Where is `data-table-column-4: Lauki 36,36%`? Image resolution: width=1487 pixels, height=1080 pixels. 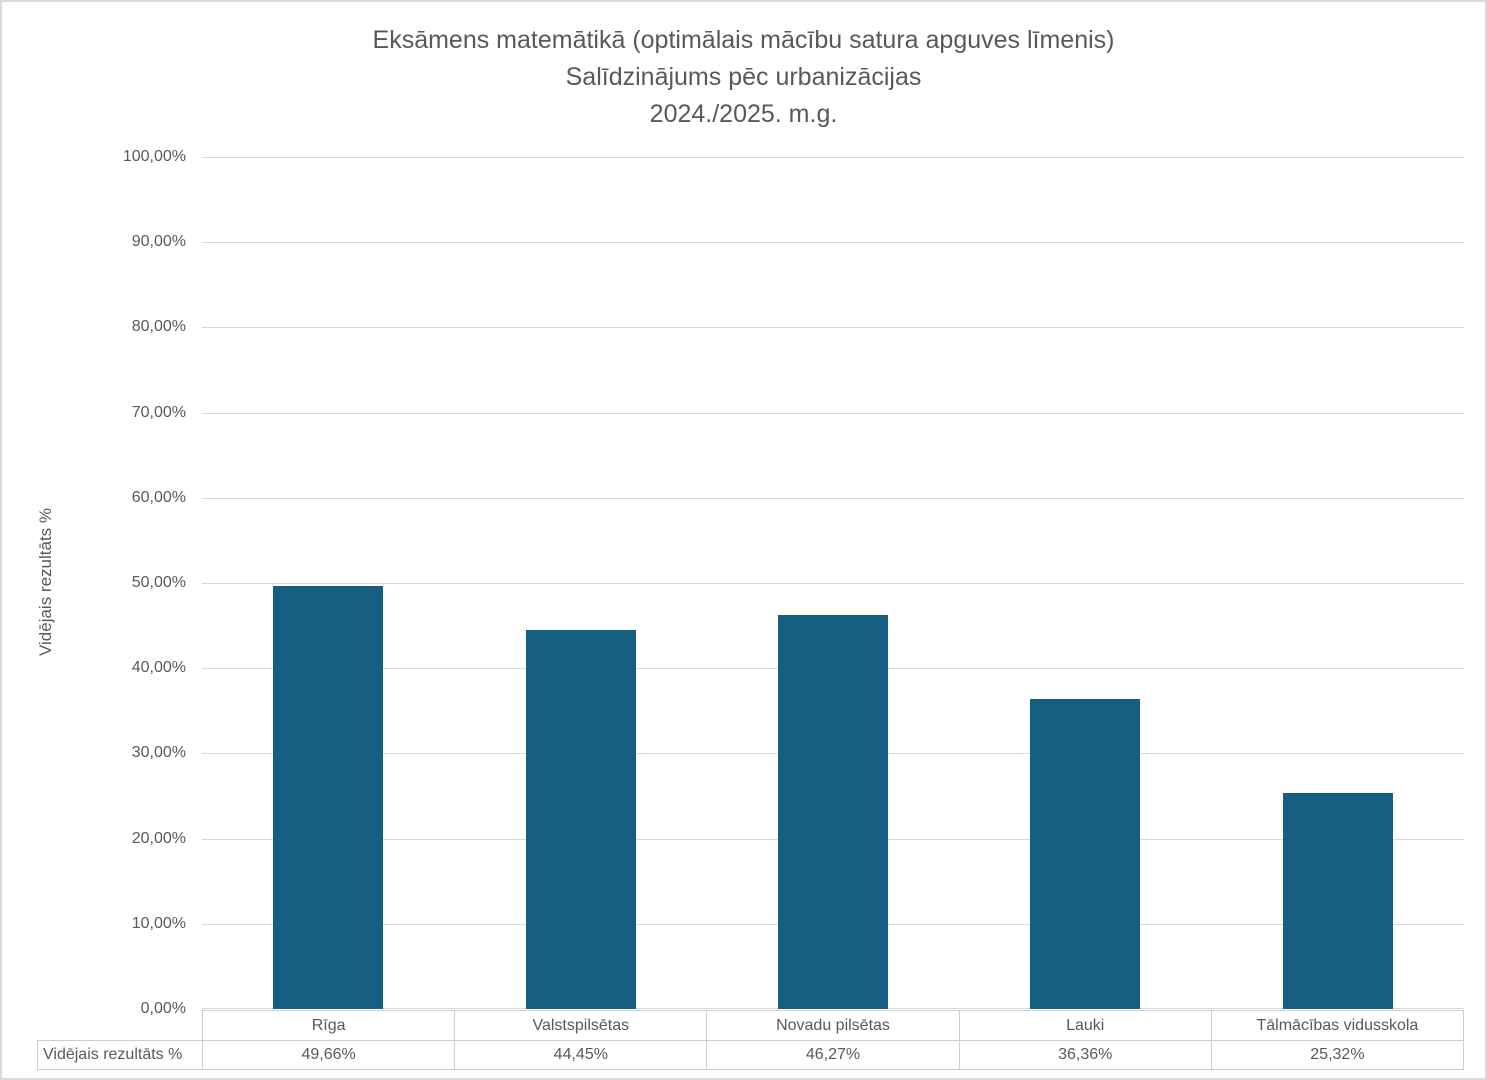 data-table-column-4: Lauki 36,36% is located at coordinates (1084, 1040).